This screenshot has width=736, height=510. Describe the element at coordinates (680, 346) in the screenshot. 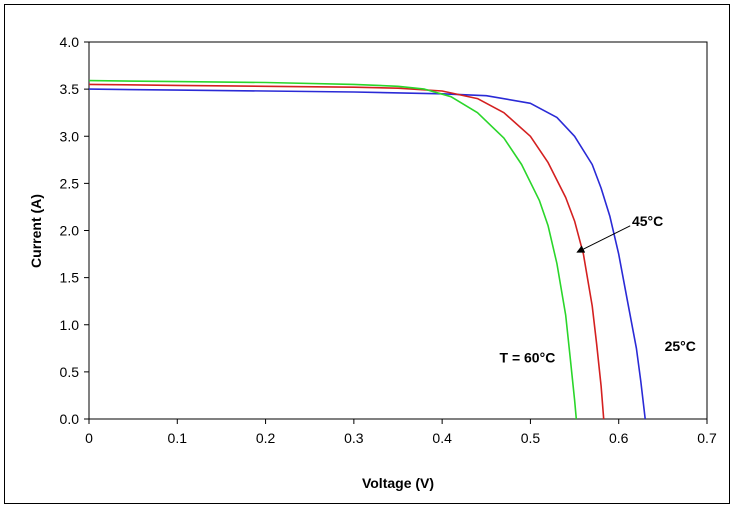

I see `annotation-label: 25°C` at that location.